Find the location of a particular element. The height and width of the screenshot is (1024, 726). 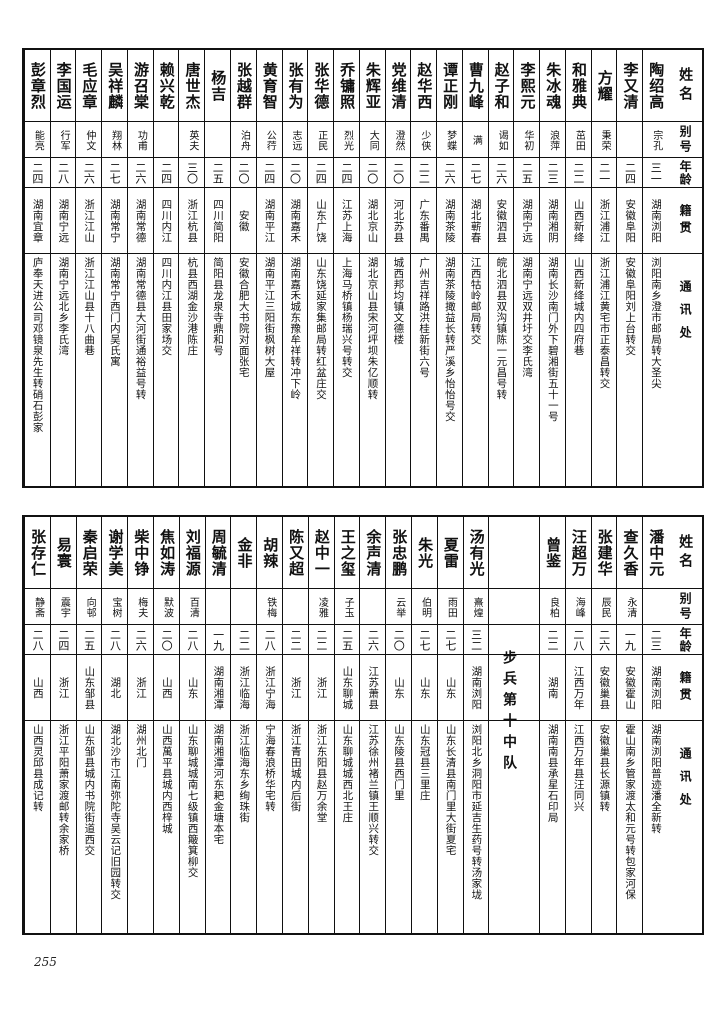

cell-alias: 泊舟 is located at coordinates (243, 140).